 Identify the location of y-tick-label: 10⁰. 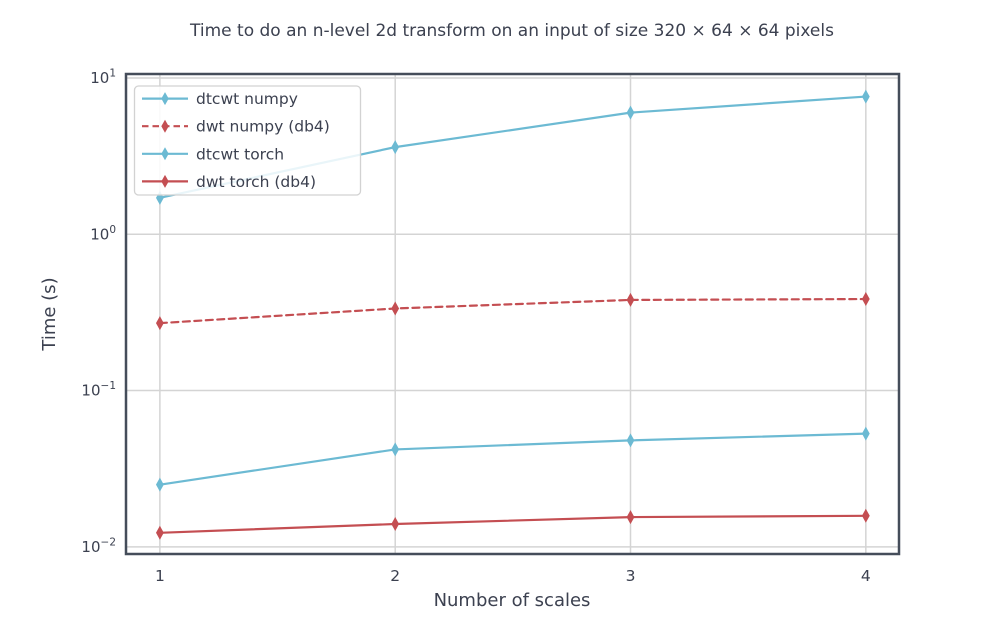
(103, 234).